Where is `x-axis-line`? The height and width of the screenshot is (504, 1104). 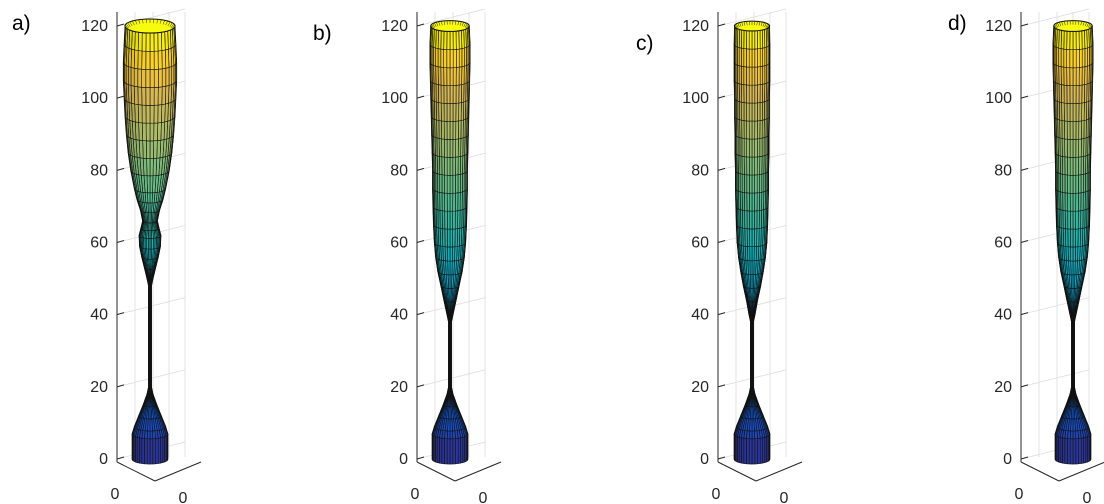
x-axis-line is located at coordinates (136, 471).